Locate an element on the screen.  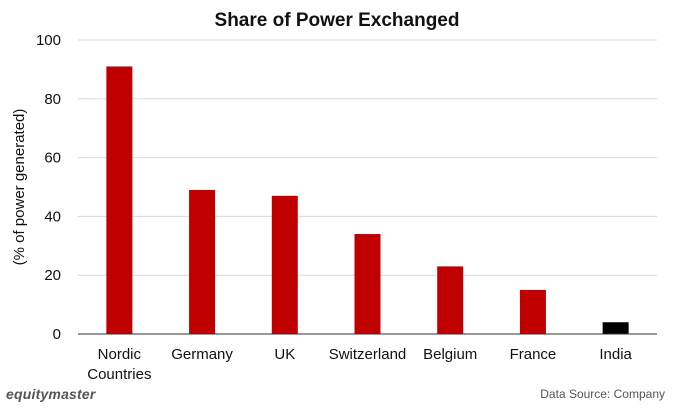
x-tick-label: Nordic Countries is located at coordinates (119, 364).